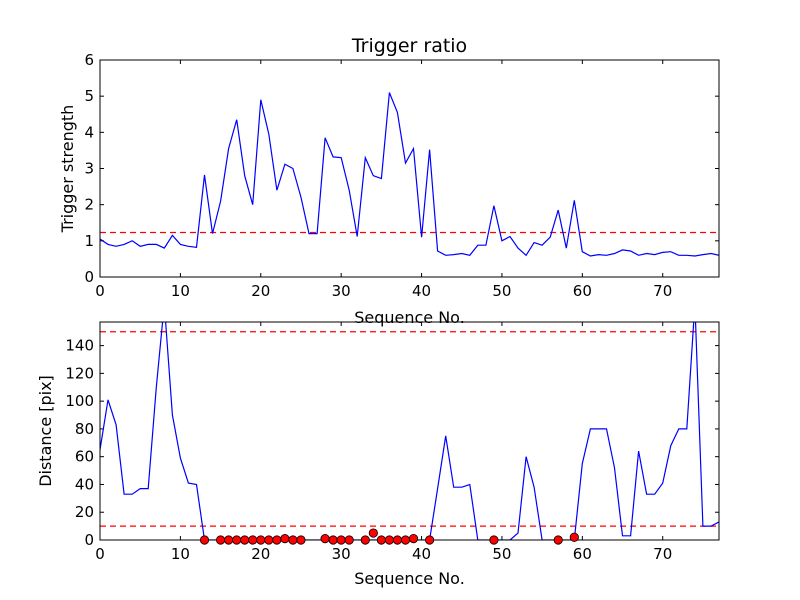 The image size is (800, 600). I want to click on y-tick-label: 4, so click(89, 132).